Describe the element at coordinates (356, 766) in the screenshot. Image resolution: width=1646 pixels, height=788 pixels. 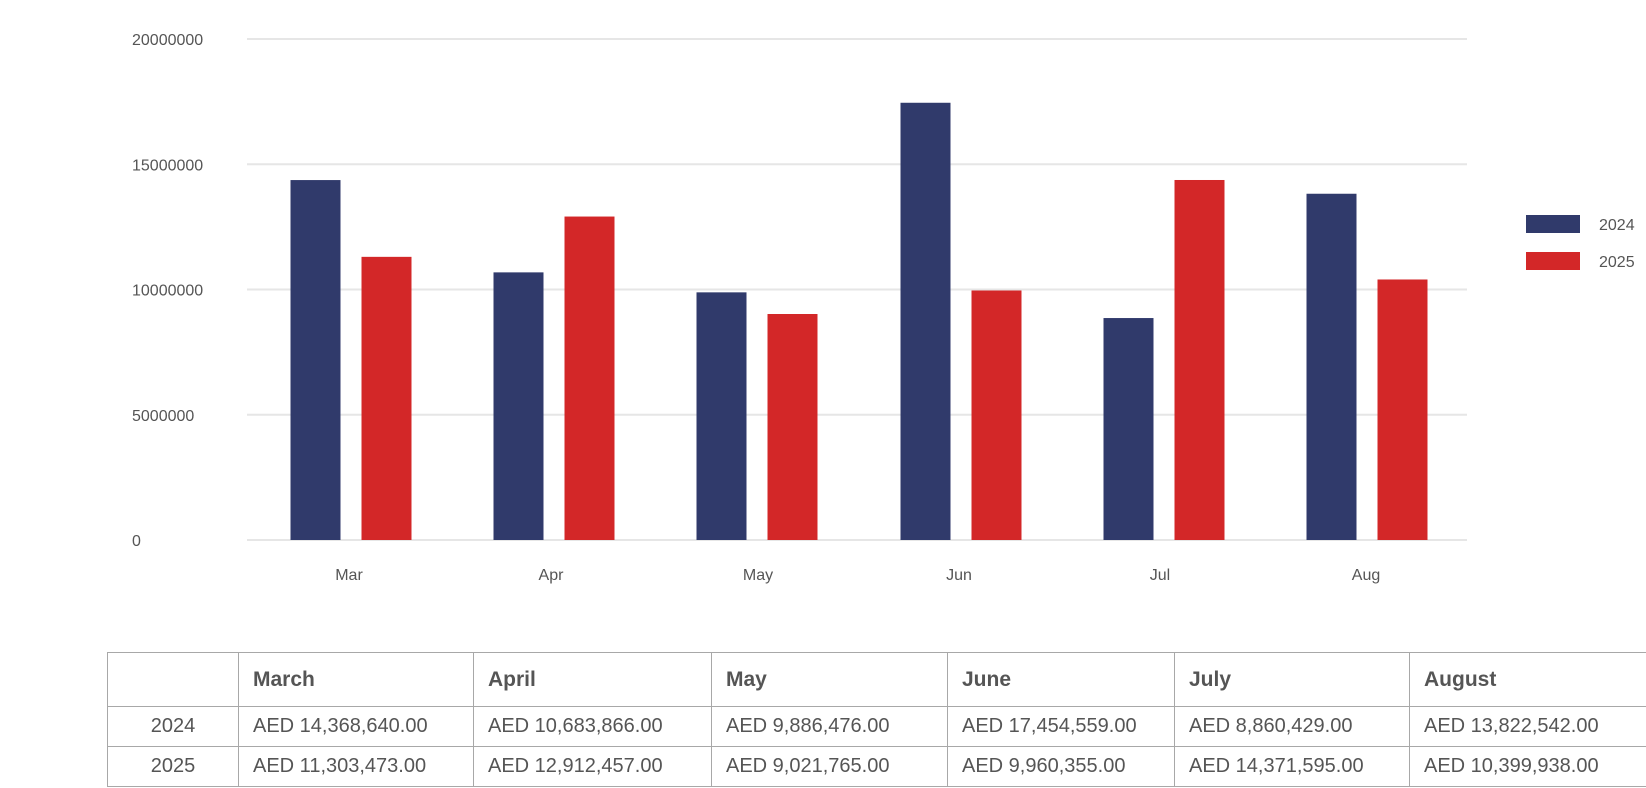
I see `table-cell: AED 11,303,473.00` at that location.